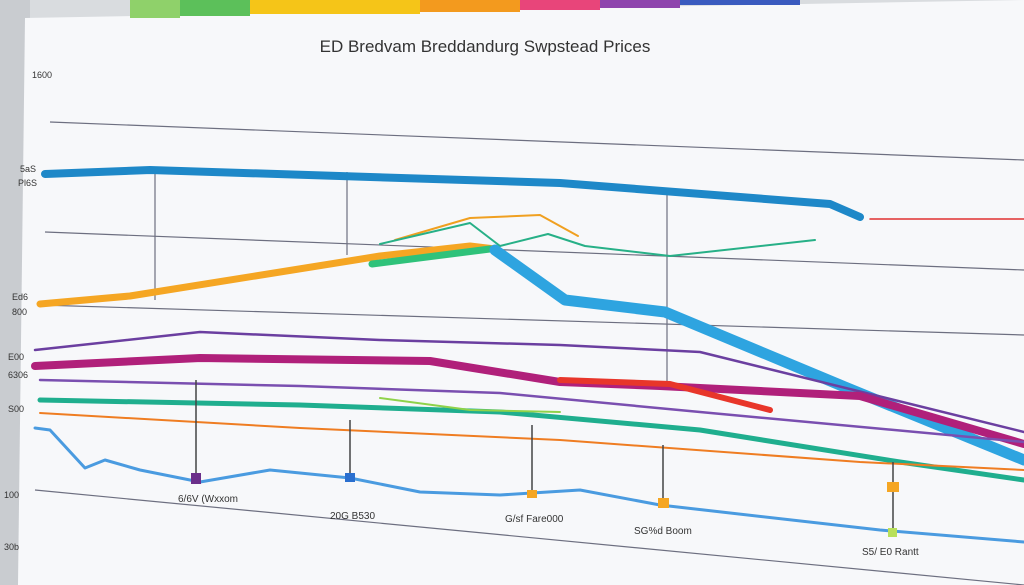 The image size is (1024, 585). Describe the element at coordinates (531, 441) in the screenshot. I see `line-orange-low` at that location.